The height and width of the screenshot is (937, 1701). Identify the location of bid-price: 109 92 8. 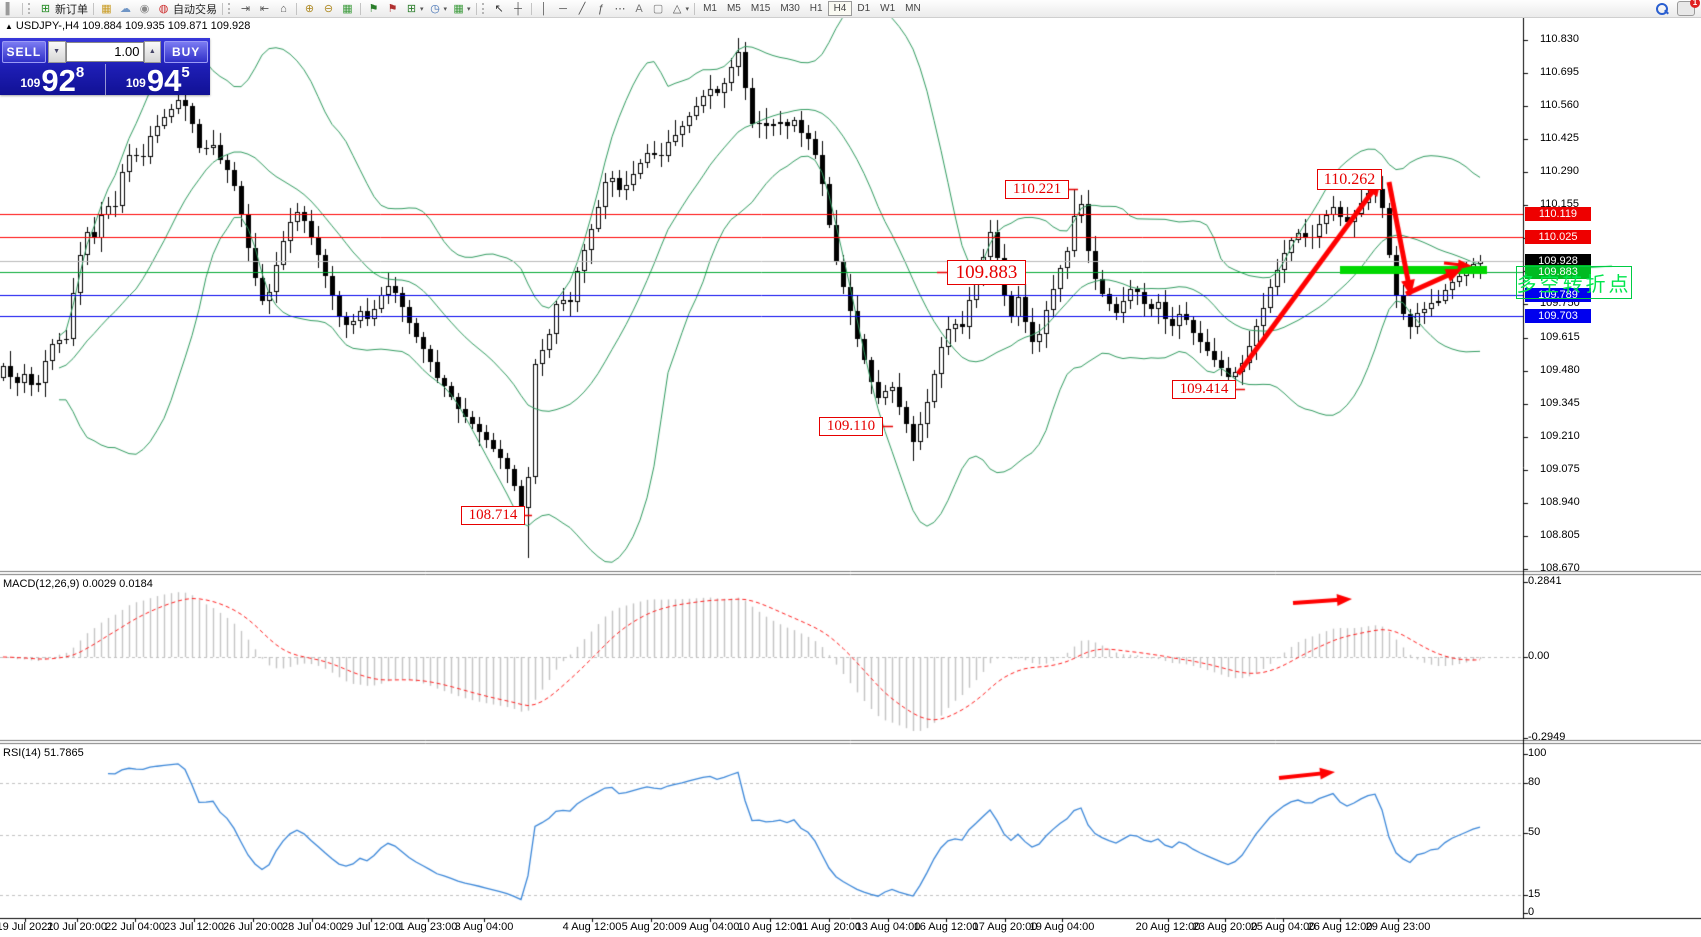
(53, 80).